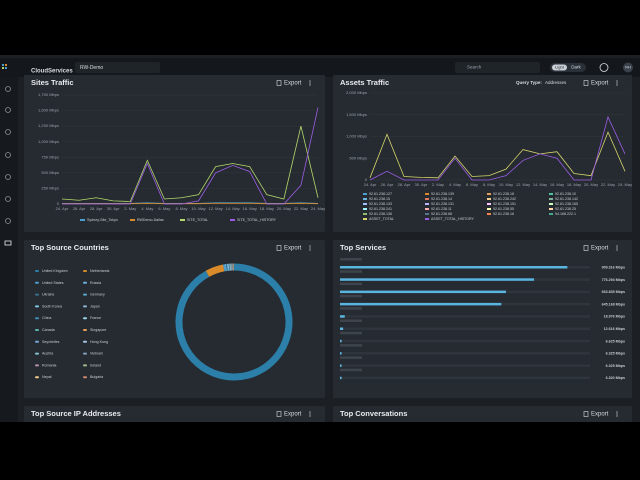 The image size is (640, 480). What do you see at coordinates (380, 214) in the screenshot?
I see `legend-label: 92.61.238.136` at bounding box center [380, 214].